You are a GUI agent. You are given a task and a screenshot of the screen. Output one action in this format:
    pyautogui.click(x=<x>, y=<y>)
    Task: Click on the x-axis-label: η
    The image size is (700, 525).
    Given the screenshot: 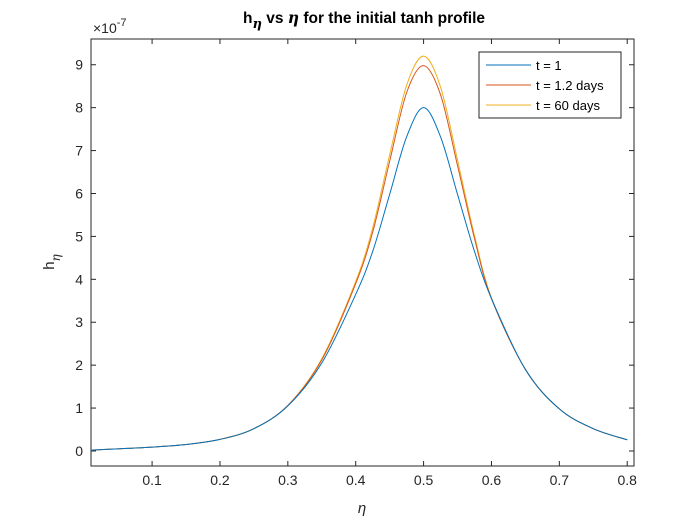 What is the action you would take?
    pyautogui.click(x=362, y=508)
    